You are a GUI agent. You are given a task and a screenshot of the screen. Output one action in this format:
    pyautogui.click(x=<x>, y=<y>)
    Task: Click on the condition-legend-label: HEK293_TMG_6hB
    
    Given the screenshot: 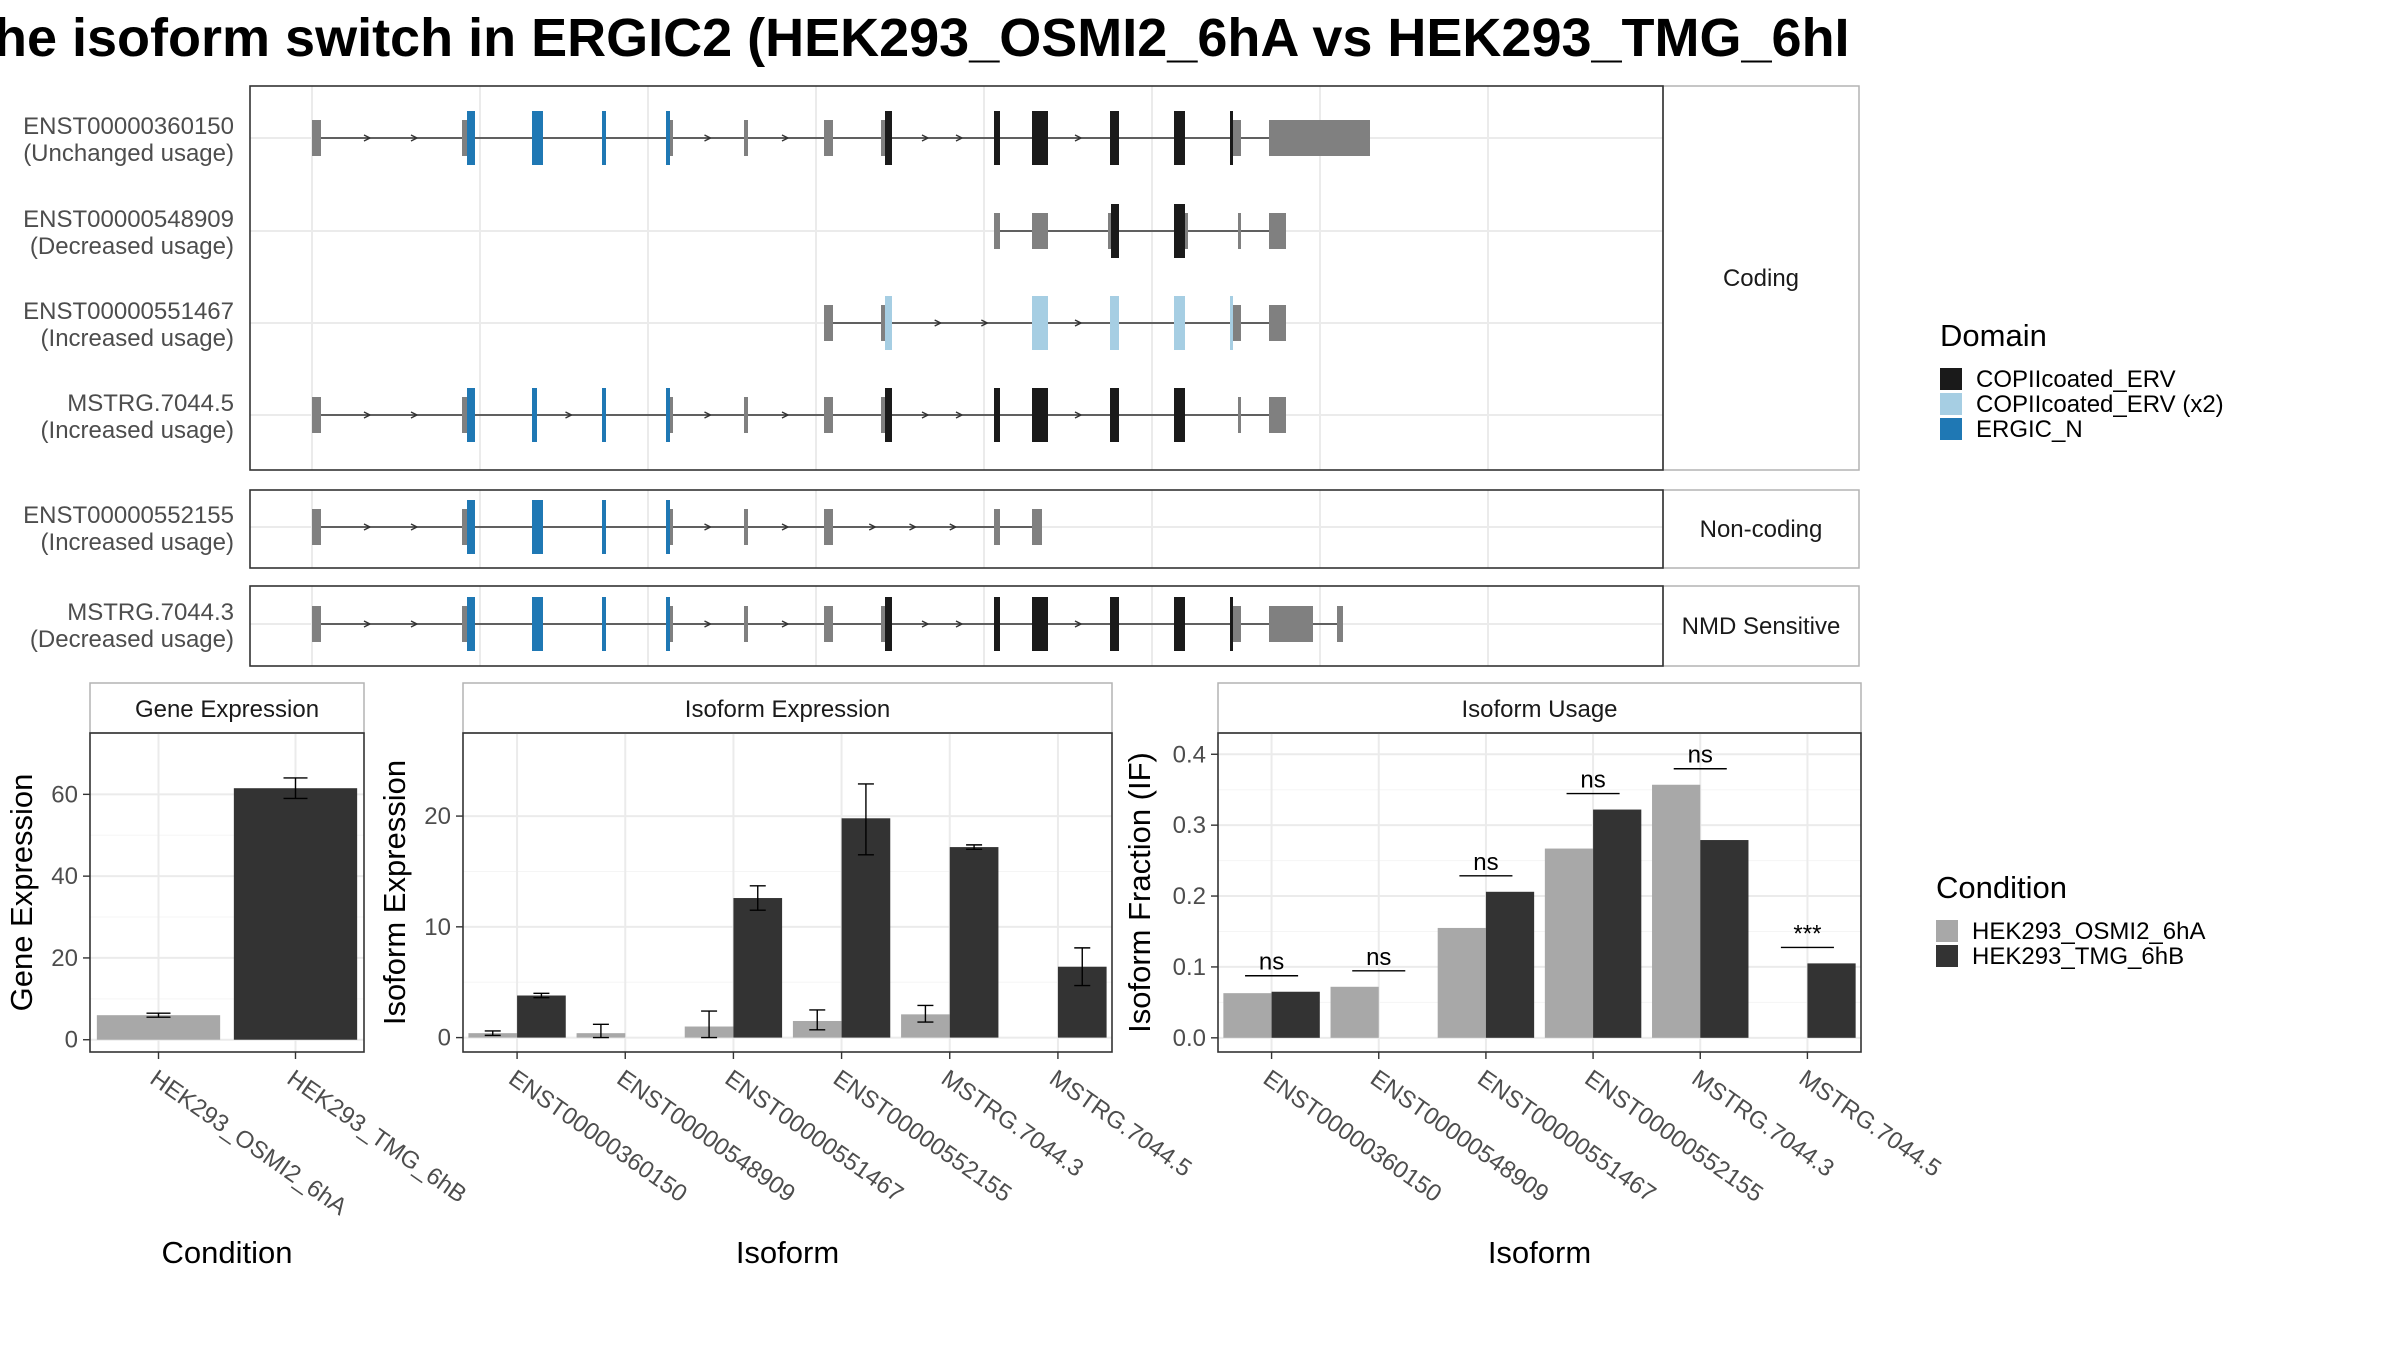 What is the action you would take?
    pyautogui.click(x=2078, y=956)
    